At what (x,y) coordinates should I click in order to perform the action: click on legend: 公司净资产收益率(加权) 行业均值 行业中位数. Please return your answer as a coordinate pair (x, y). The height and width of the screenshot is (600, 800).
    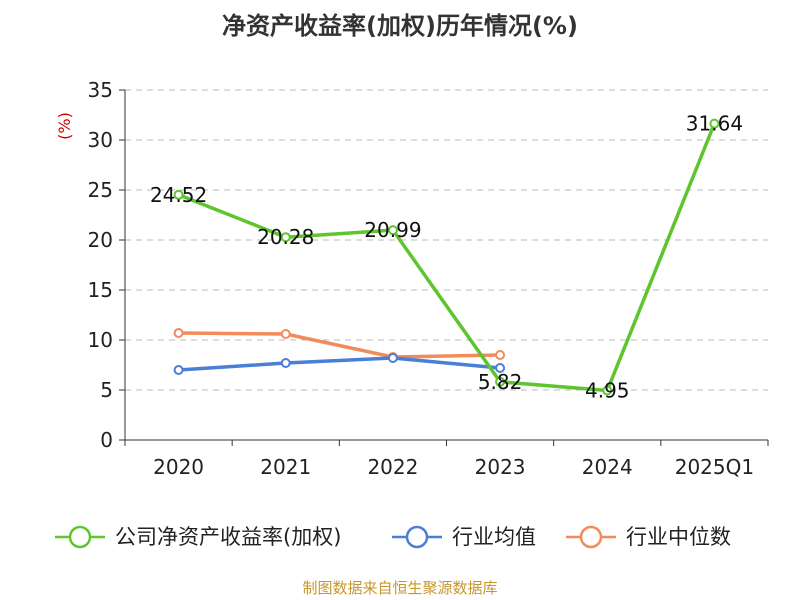
    Looking at the image, I should click on (393, 537).